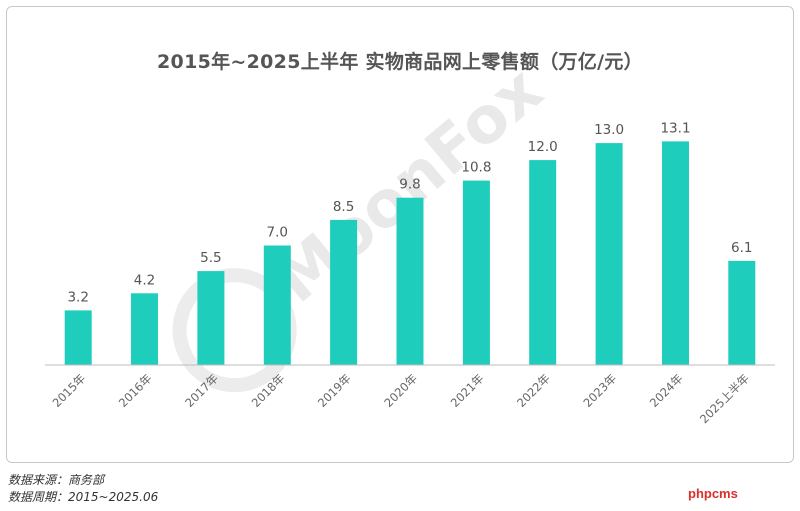  I want to click on bar-value-label-8: 13.0, so click(609, 130).